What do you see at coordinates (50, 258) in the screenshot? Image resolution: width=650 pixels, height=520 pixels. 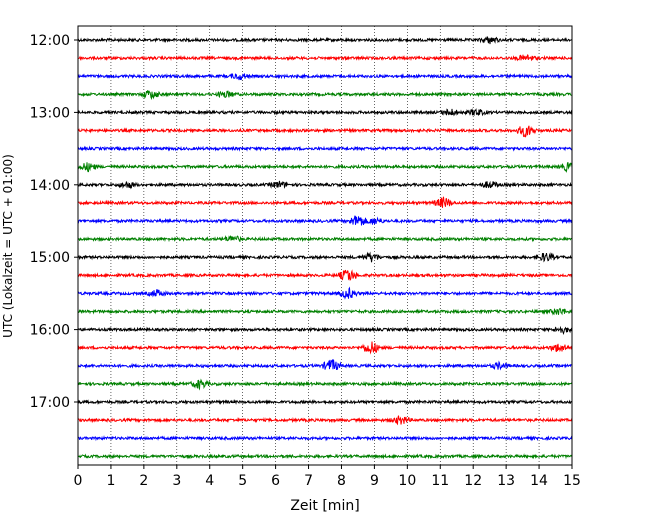 I see `y-tick-label: 15:00` at bounding box center [50, 258].